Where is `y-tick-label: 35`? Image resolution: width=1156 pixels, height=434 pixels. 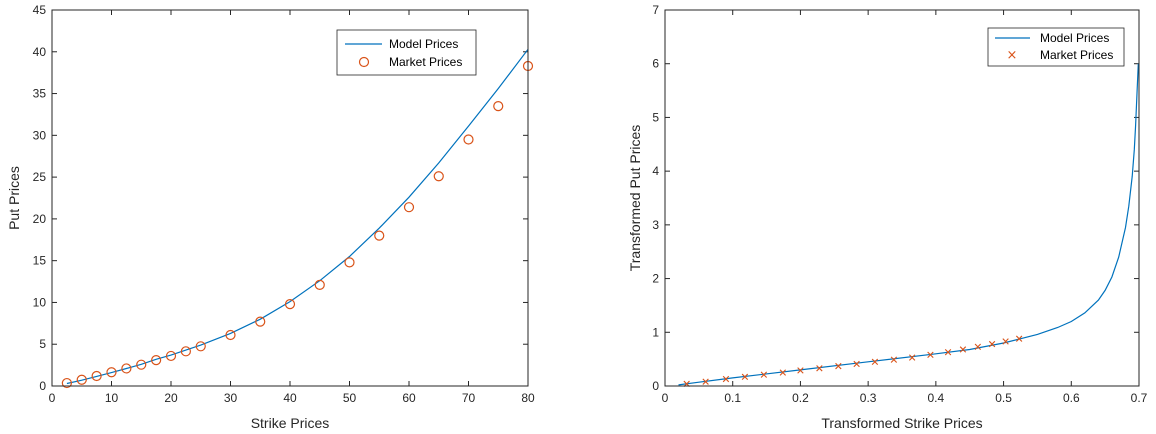 y-tick-label: 35 is located at coordinates (40, 94).